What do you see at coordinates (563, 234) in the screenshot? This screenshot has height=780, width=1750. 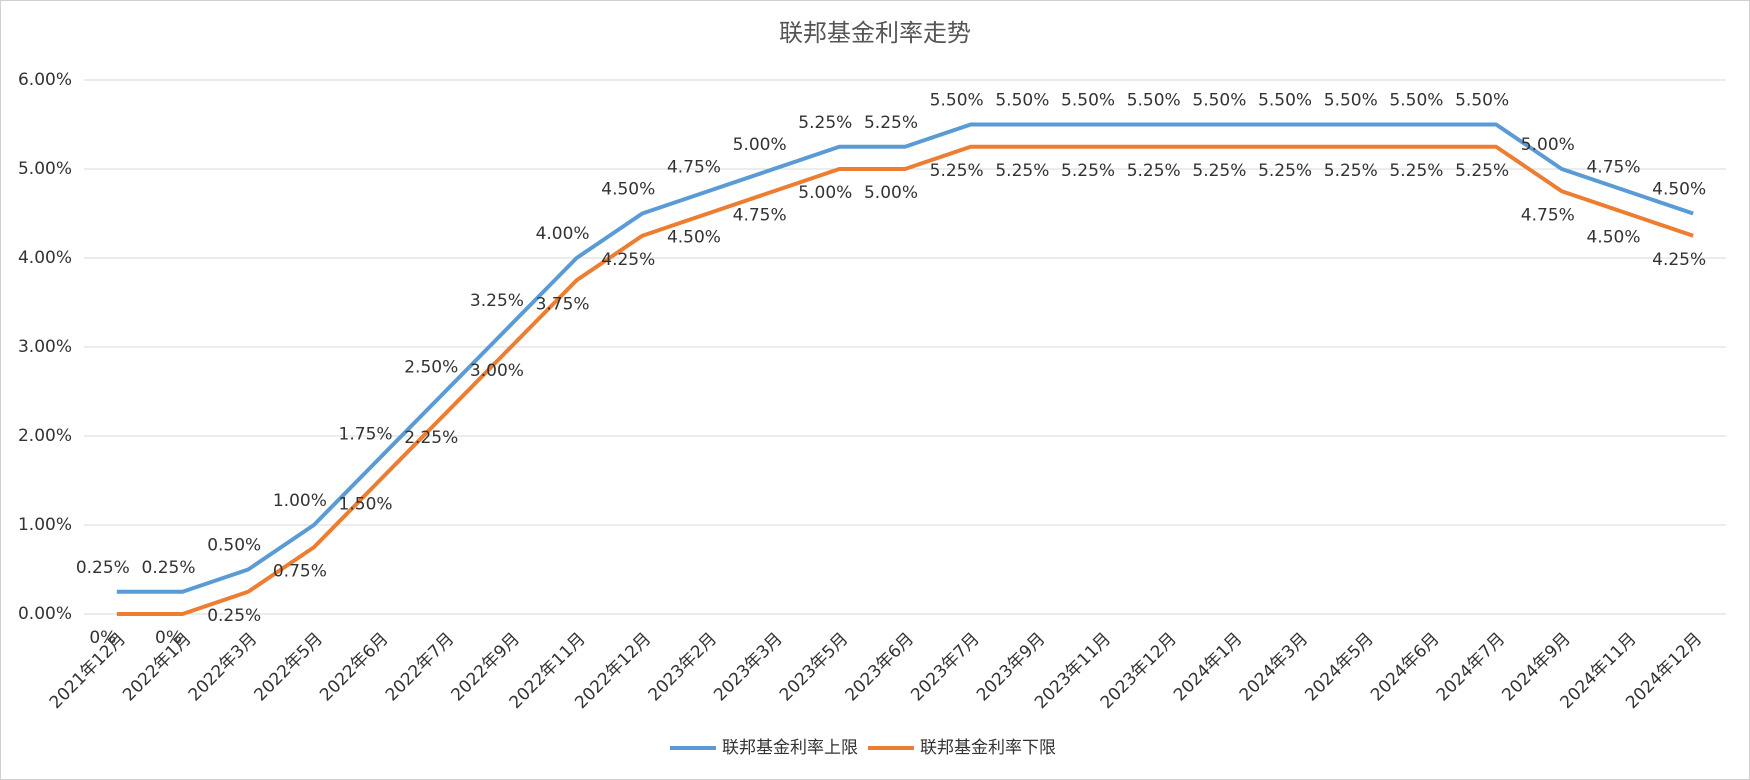 I see `data-label: 4.00%` at bounding box center [563, 234].